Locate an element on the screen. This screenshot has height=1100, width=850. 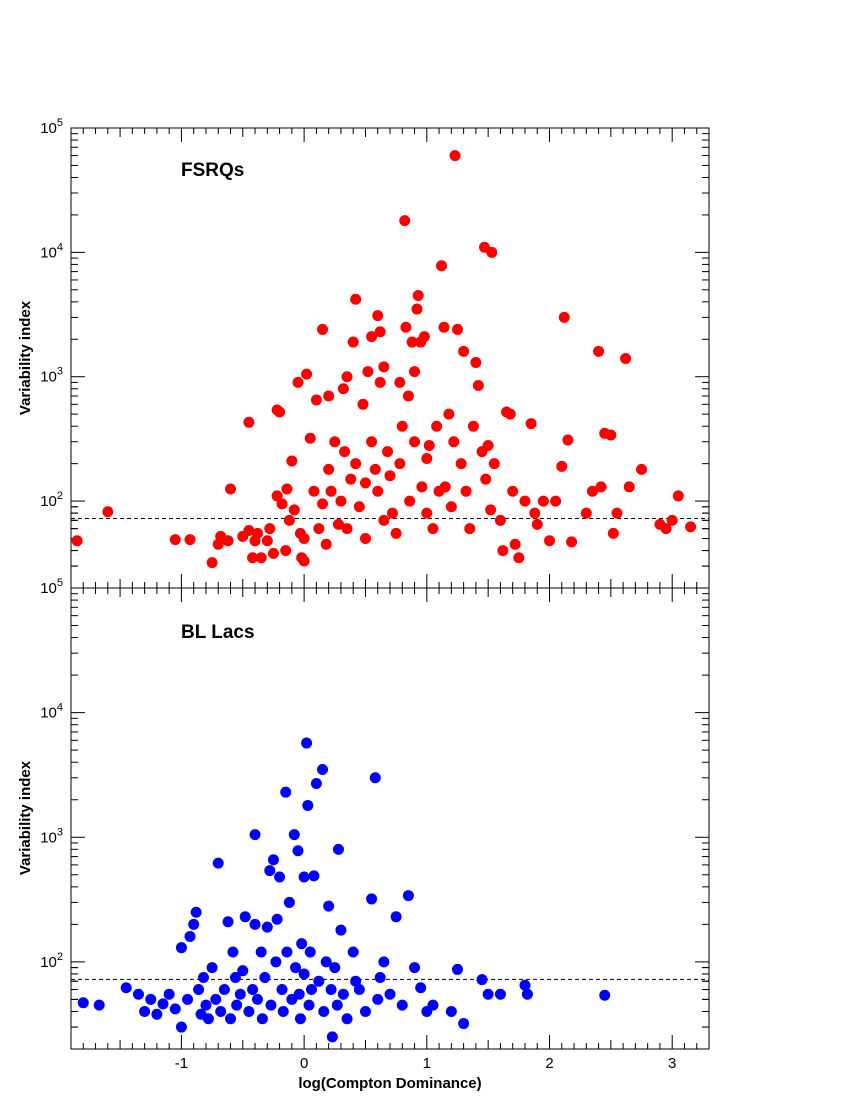
x-tick-label: 0 is located at coordinates (304, 1063).